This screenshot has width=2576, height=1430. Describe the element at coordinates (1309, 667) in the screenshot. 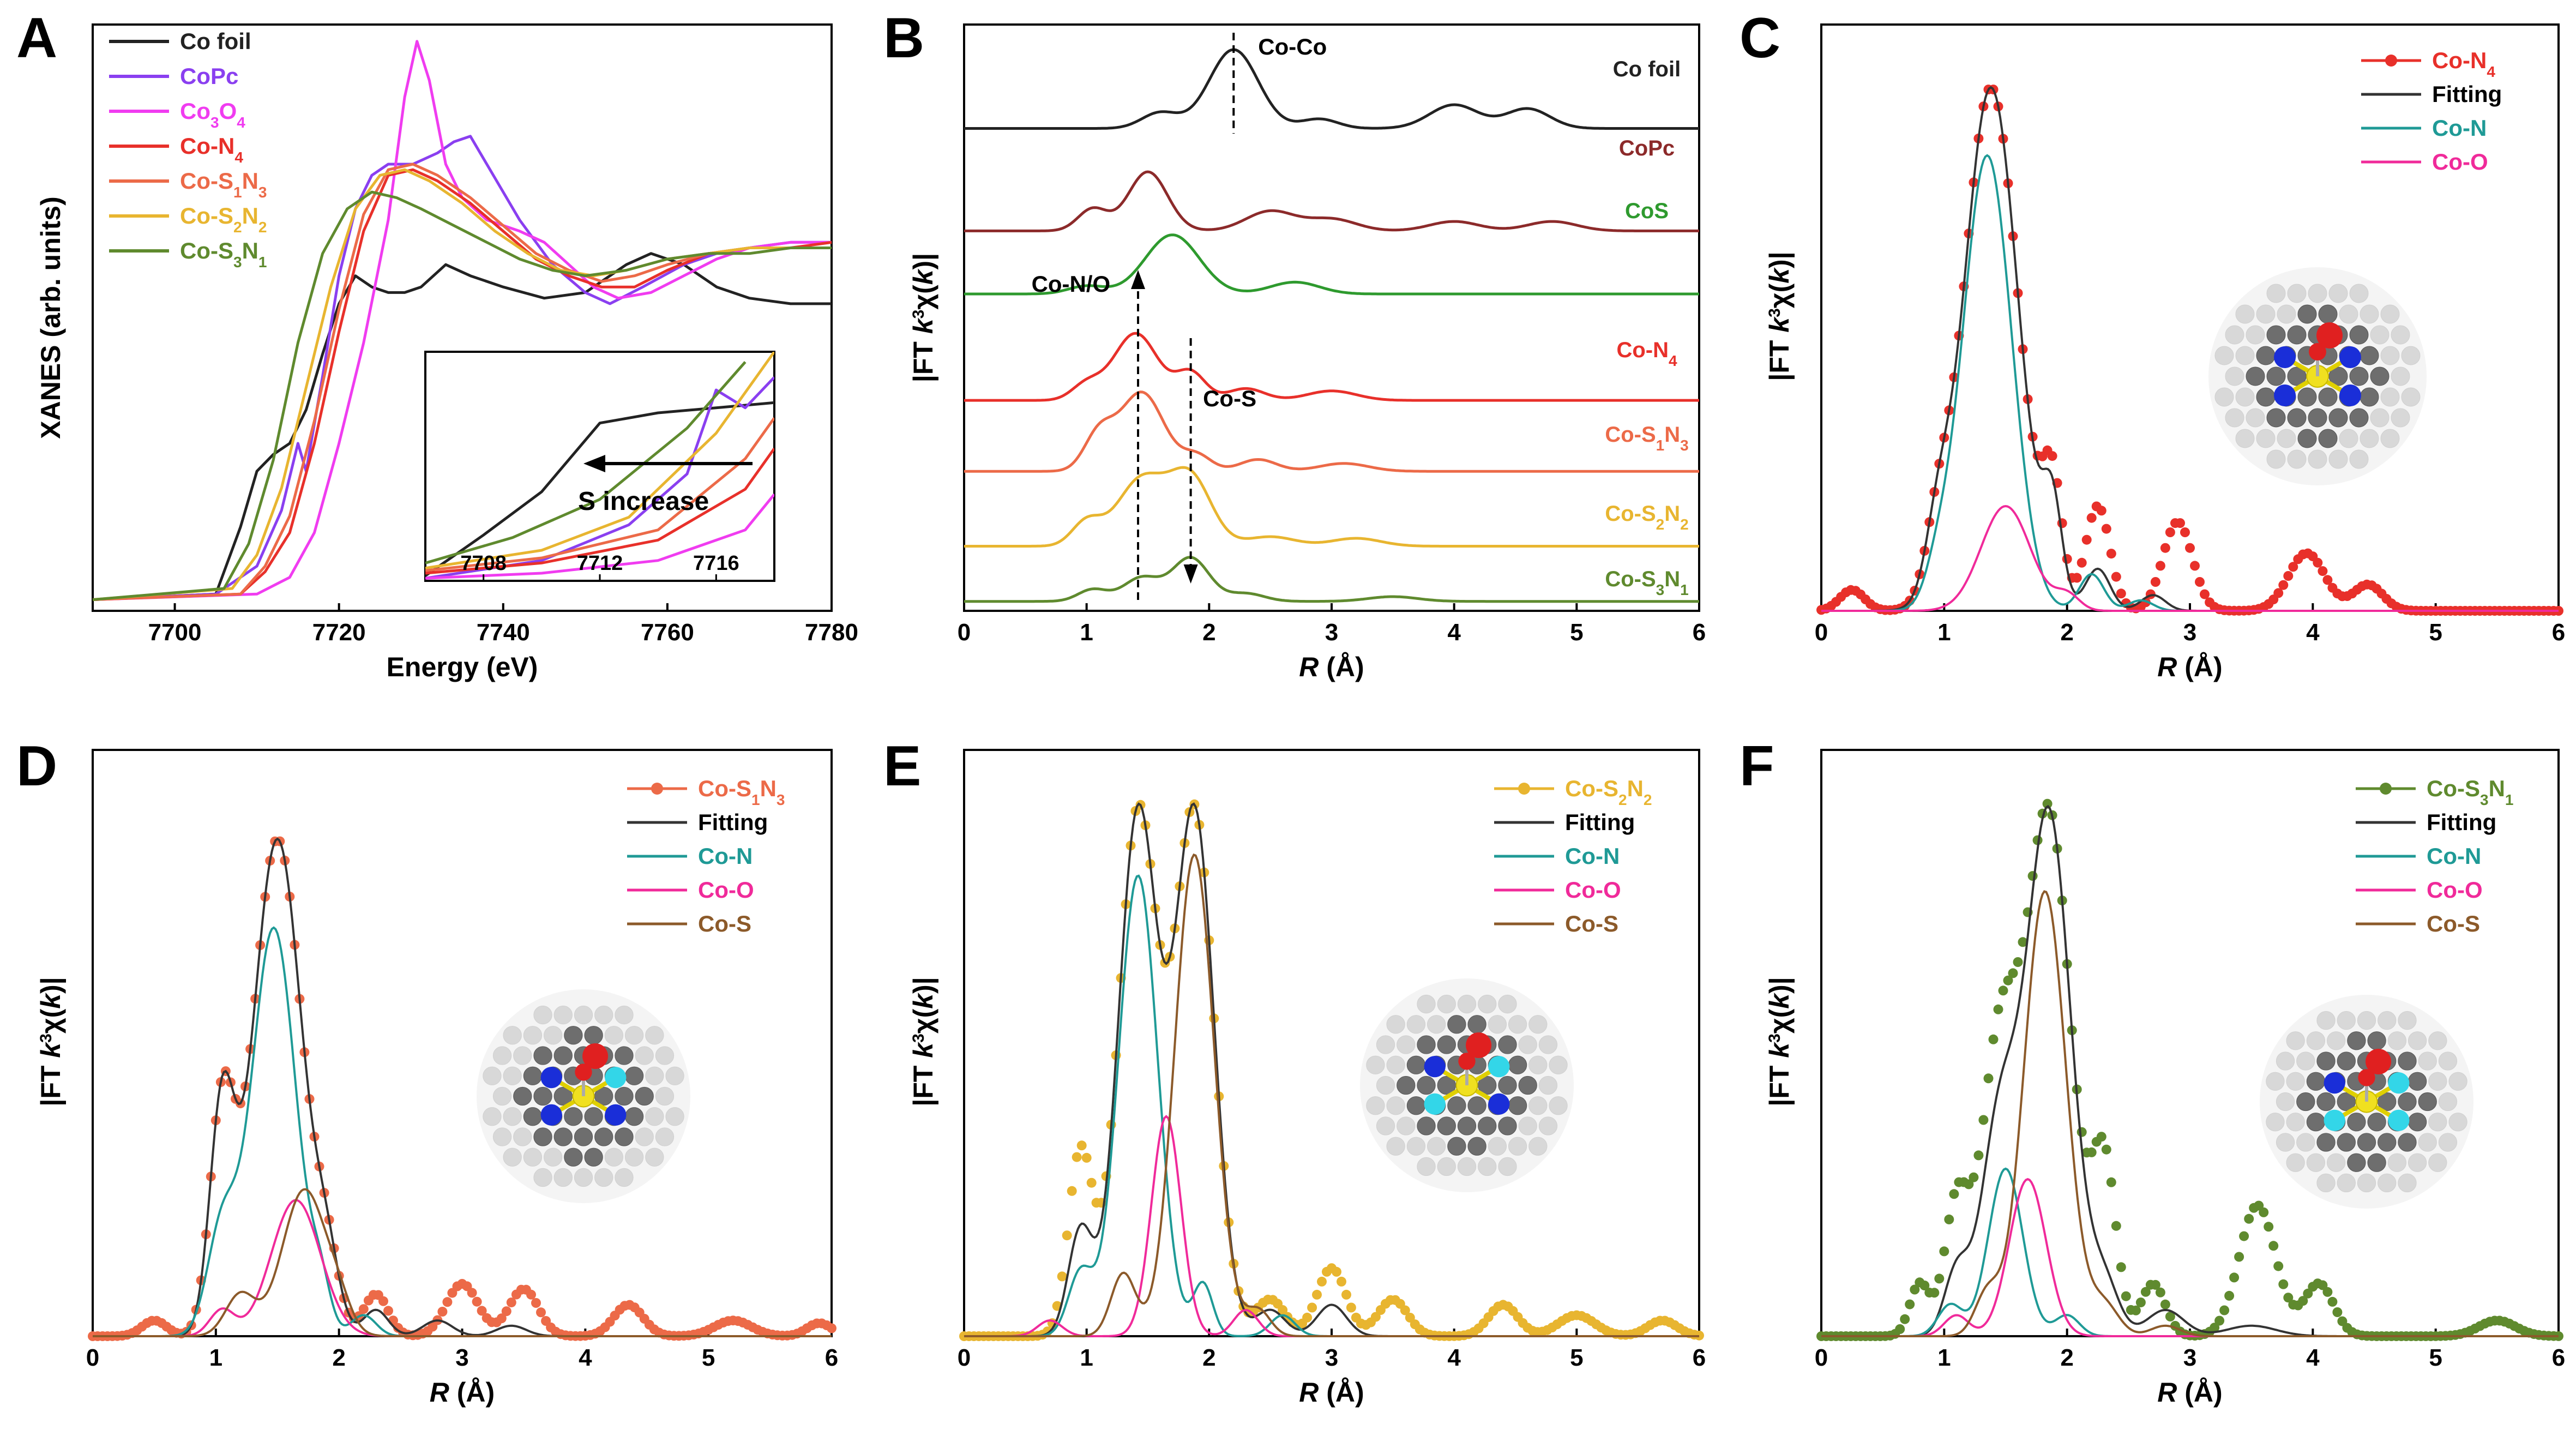

I see `x-axis-title-part: R` at that location.